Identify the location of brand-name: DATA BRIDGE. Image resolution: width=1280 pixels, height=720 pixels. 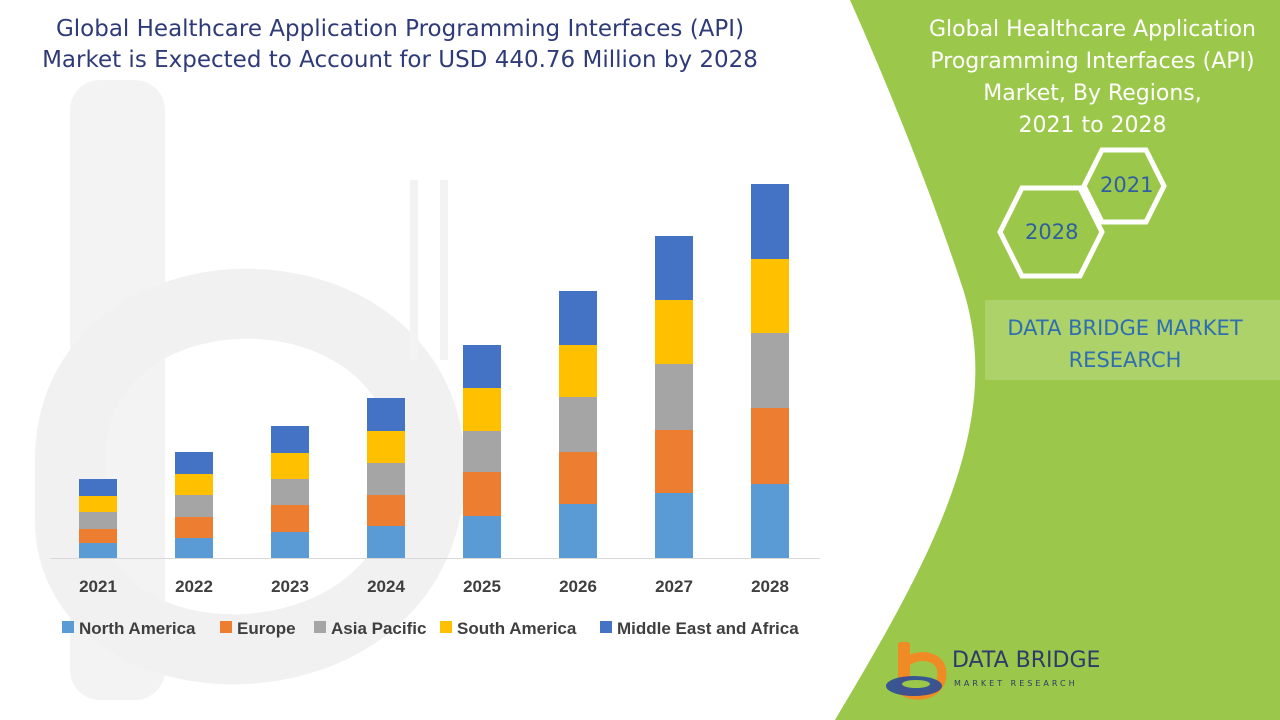
(1026, 660).